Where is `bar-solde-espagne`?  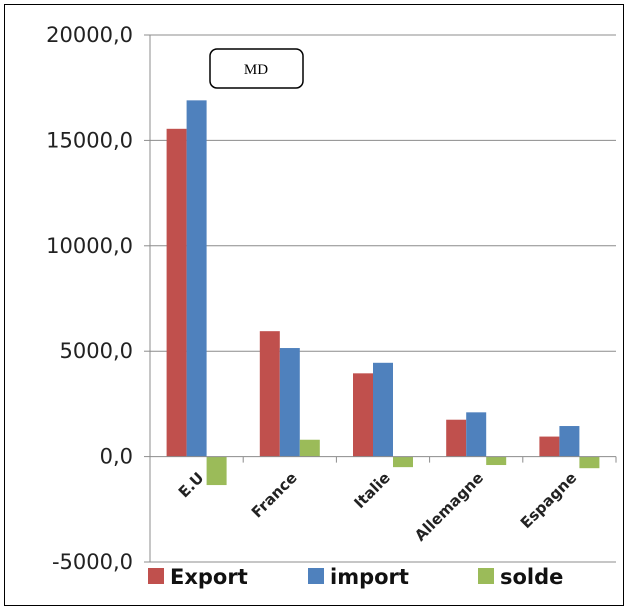 bar-solde-espagne is located at coordinates (589, 462).